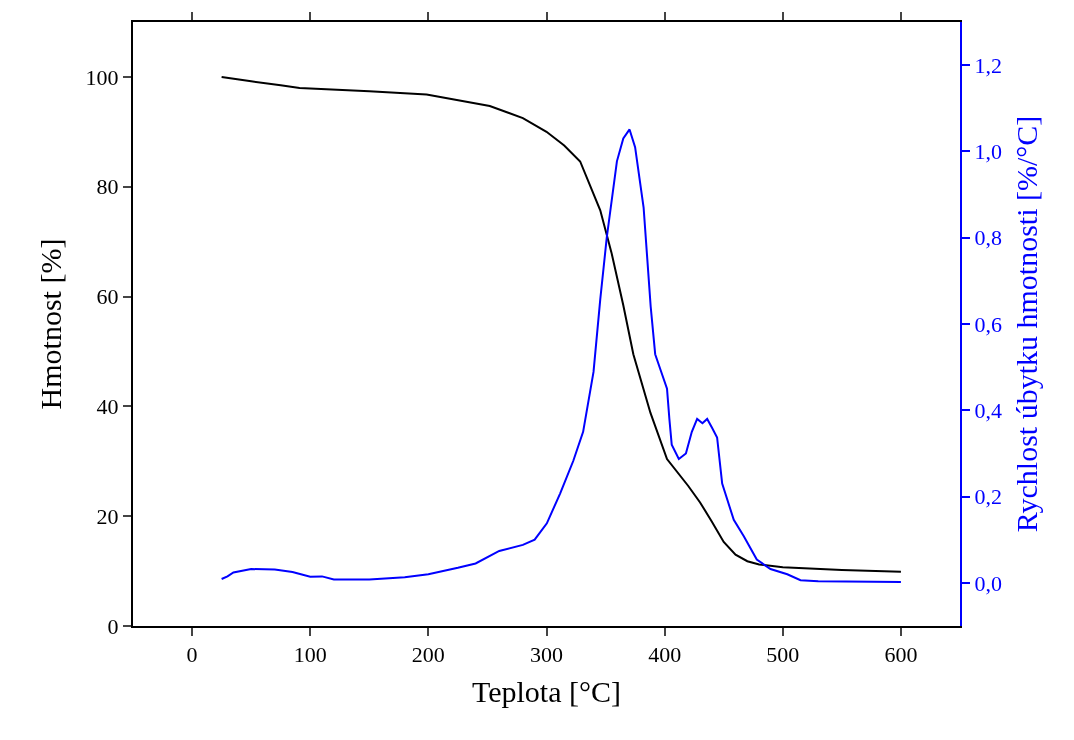  What do you see at coordinates (988, 238) in the screenshot?
I see `y2-tick-label: 0,8` at bounding box center [988, 238].